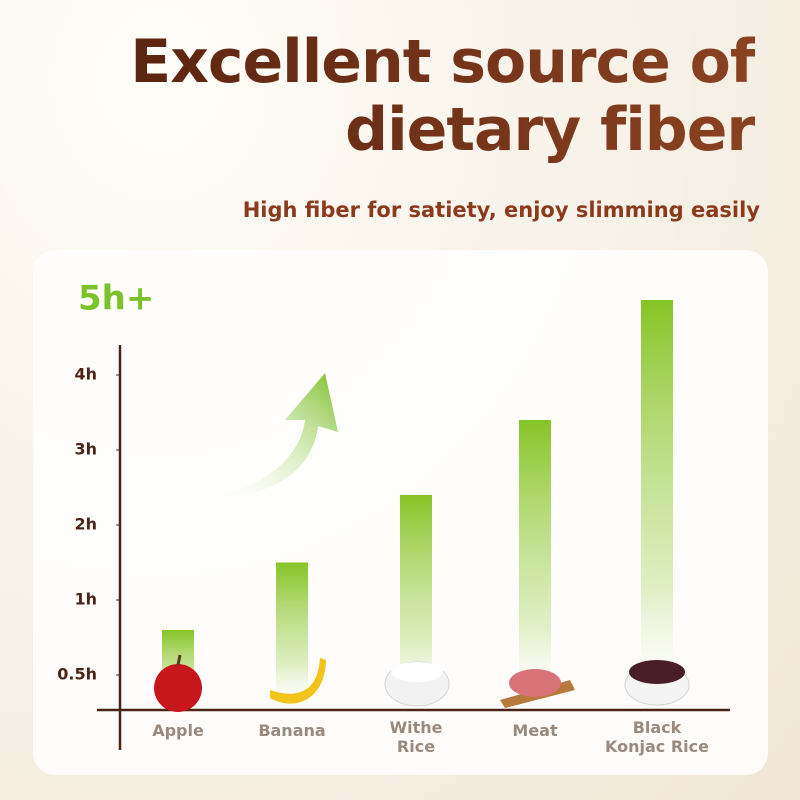 This screenshot has width=800, height=800. I want to click on y-tick-label: 1h, so click(85, 599).